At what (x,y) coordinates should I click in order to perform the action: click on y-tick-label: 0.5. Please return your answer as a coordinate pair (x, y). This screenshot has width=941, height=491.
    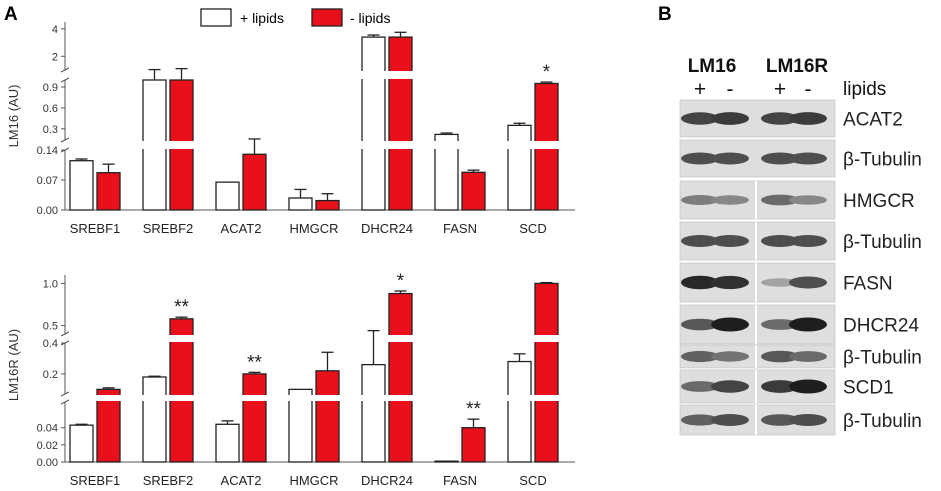
    Looking at the image, I should click on (50, 327).